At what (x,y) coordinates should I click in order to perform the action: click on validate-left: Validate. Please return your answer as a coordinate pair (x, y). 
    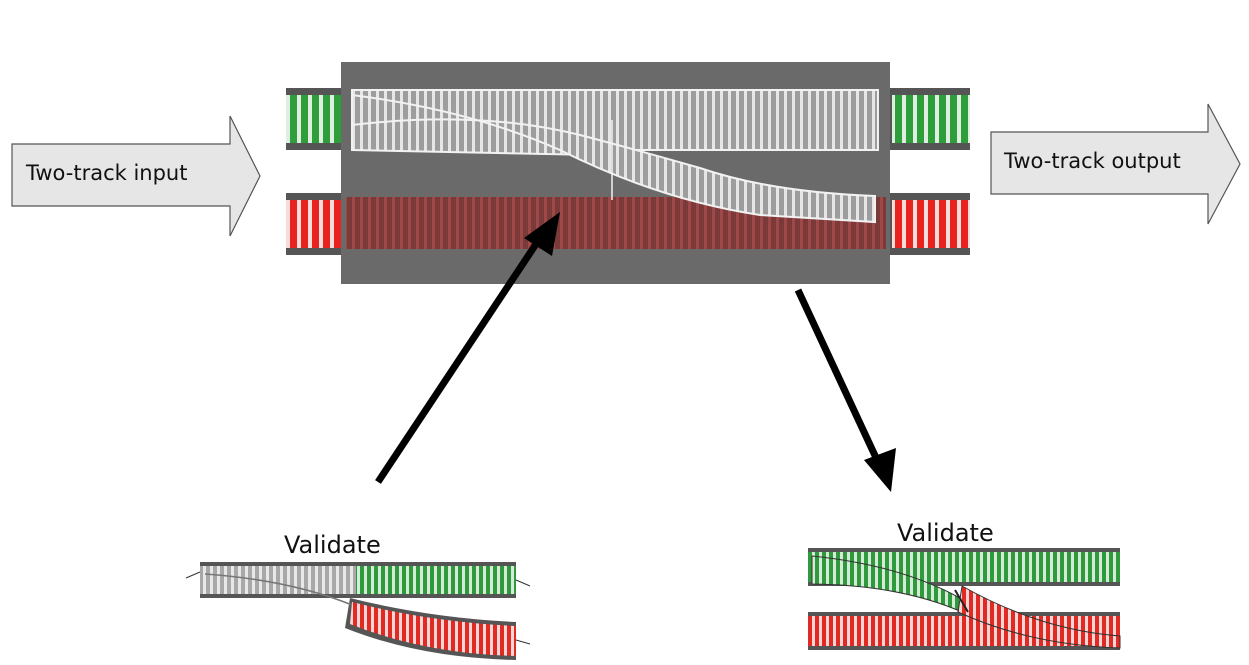
    Looking at the image, I should click on (358, 595).